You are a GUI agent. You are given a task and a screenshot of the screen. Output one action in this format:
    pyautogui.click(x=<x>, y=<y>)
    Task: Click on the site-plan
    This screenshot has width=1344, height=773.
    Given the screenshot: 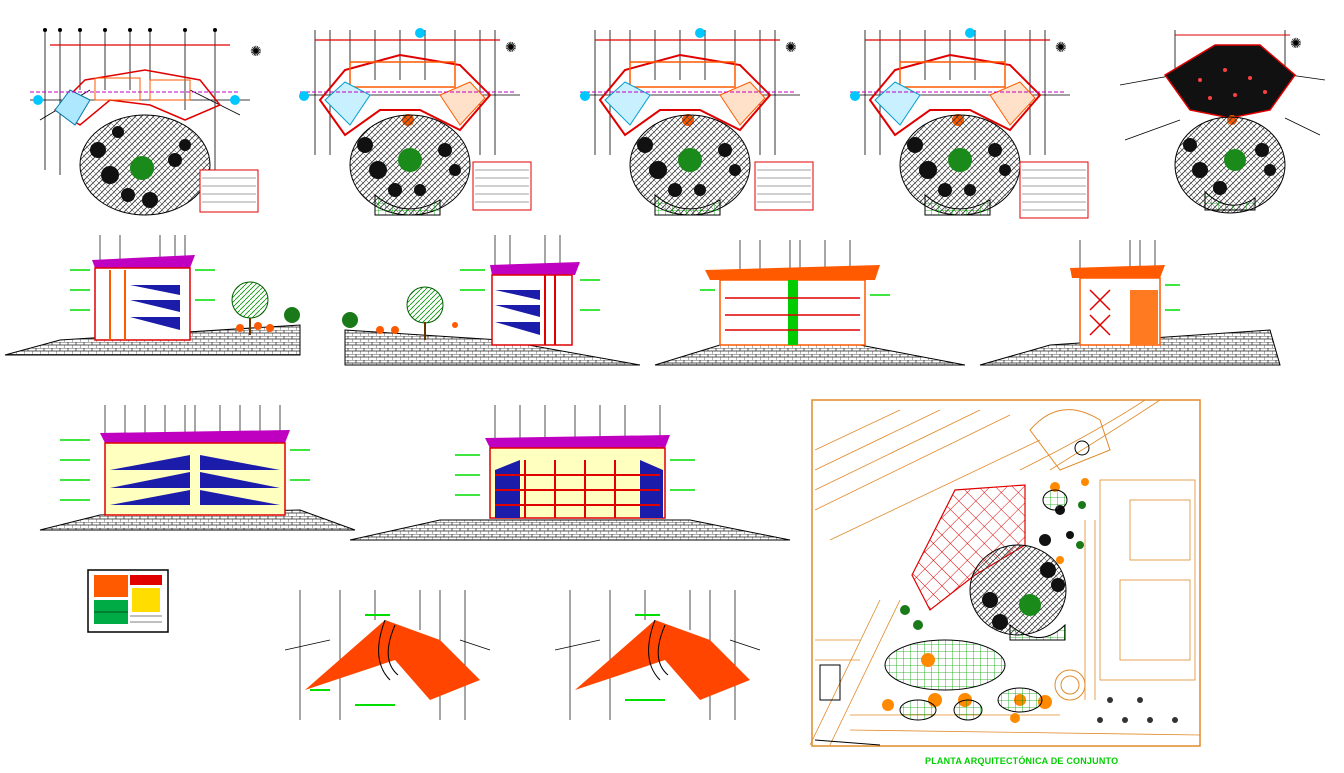 What is the action you would take?
    pyautogui.click(x=1005, y=573)
    